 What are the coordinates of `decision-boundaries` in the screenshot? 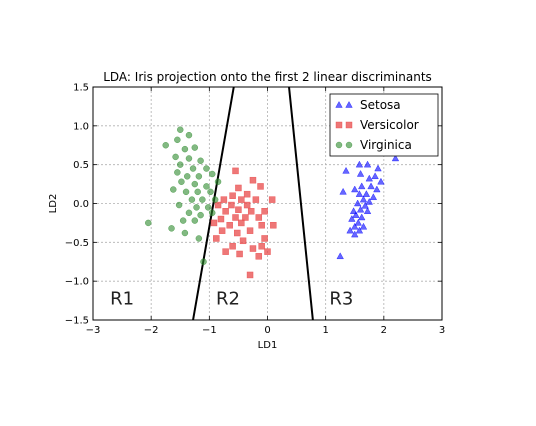 It's located at (253, 203).